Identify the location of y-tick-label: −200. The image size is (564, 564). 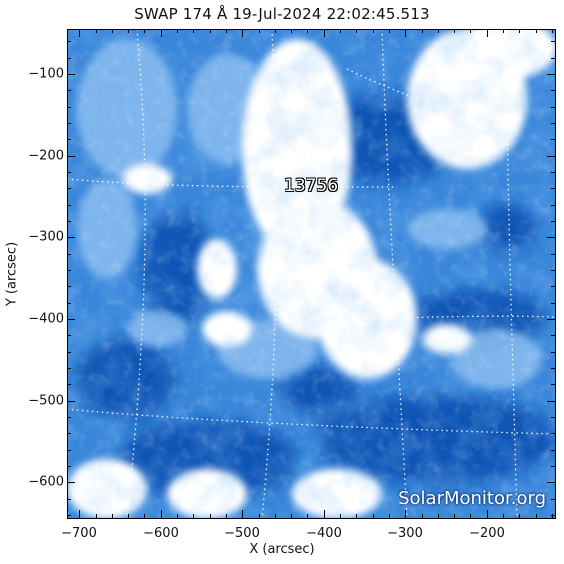
(46, 156).